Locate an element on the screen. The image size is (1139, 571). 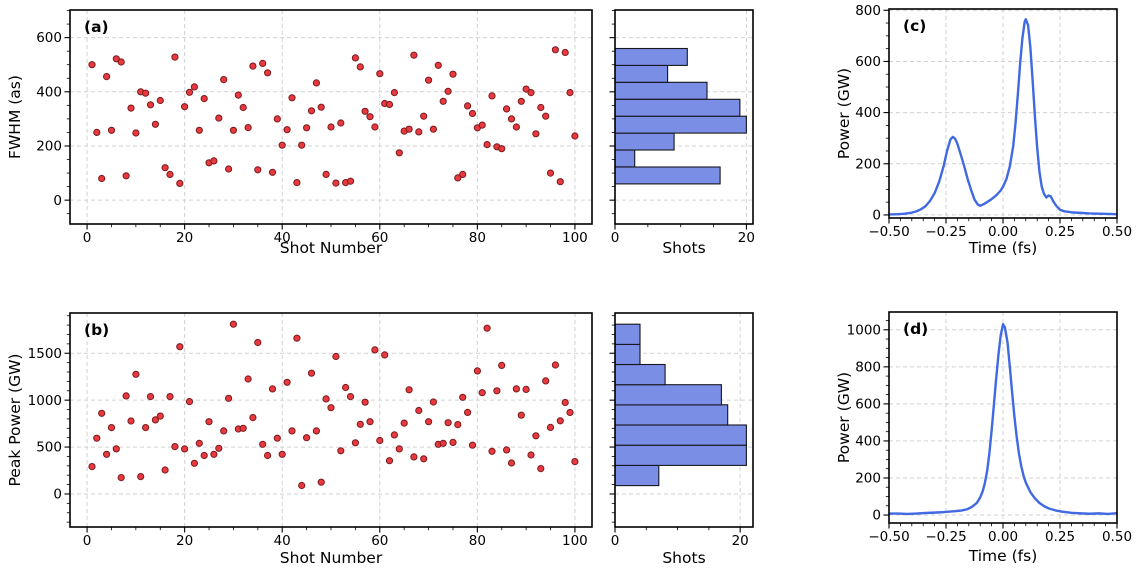
y-axis-label-a: FWHM (as) is located at coordinates (15, 117).